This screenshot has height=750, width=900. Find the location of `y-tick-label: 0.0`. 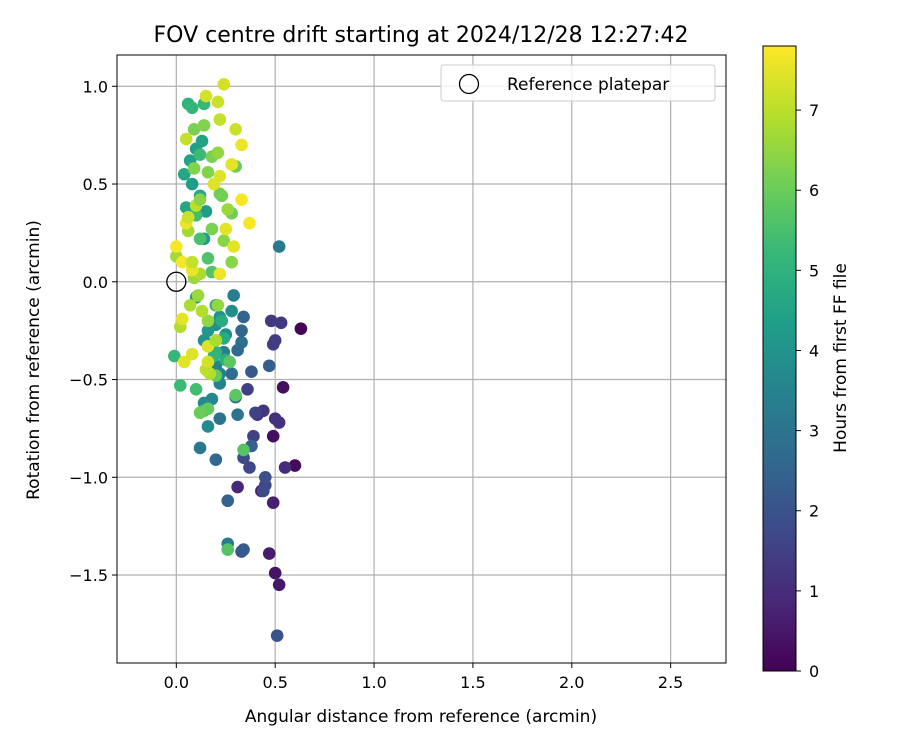

y-tick-label: 0.0 is located at coordinates (95, 282).